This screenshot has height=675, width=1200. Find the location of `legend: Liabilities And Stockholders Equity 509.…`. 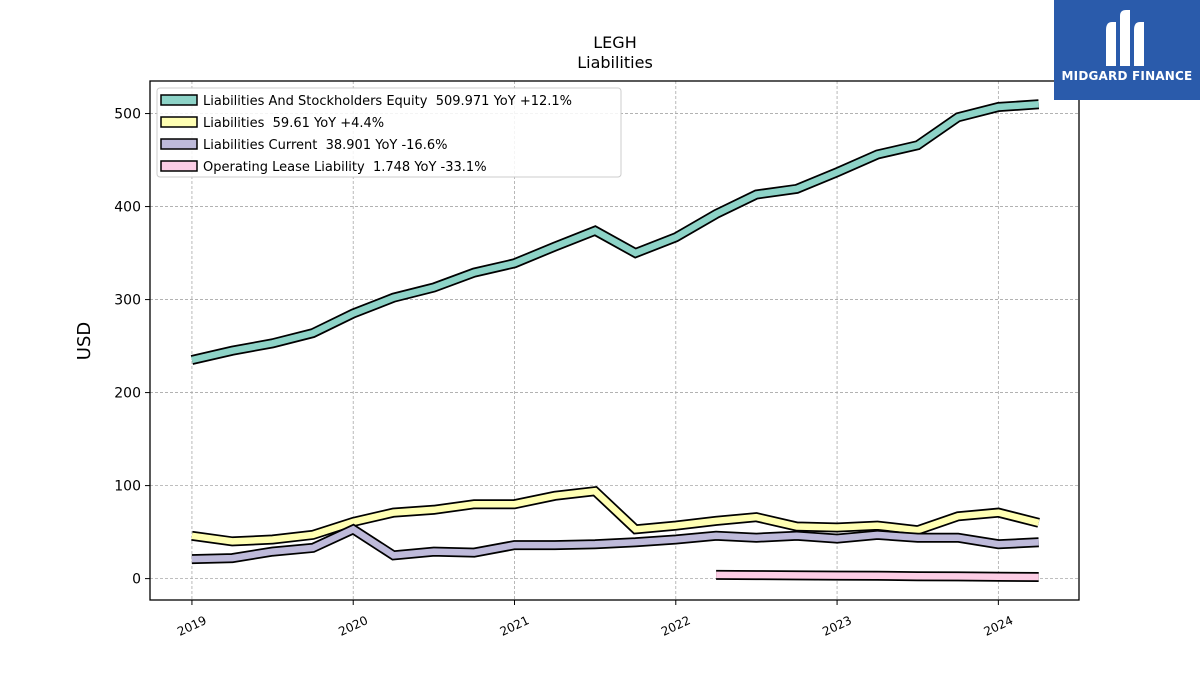

legend: Liabilities And Stockholders Equity 509.… is located at coordinates (389, 132).